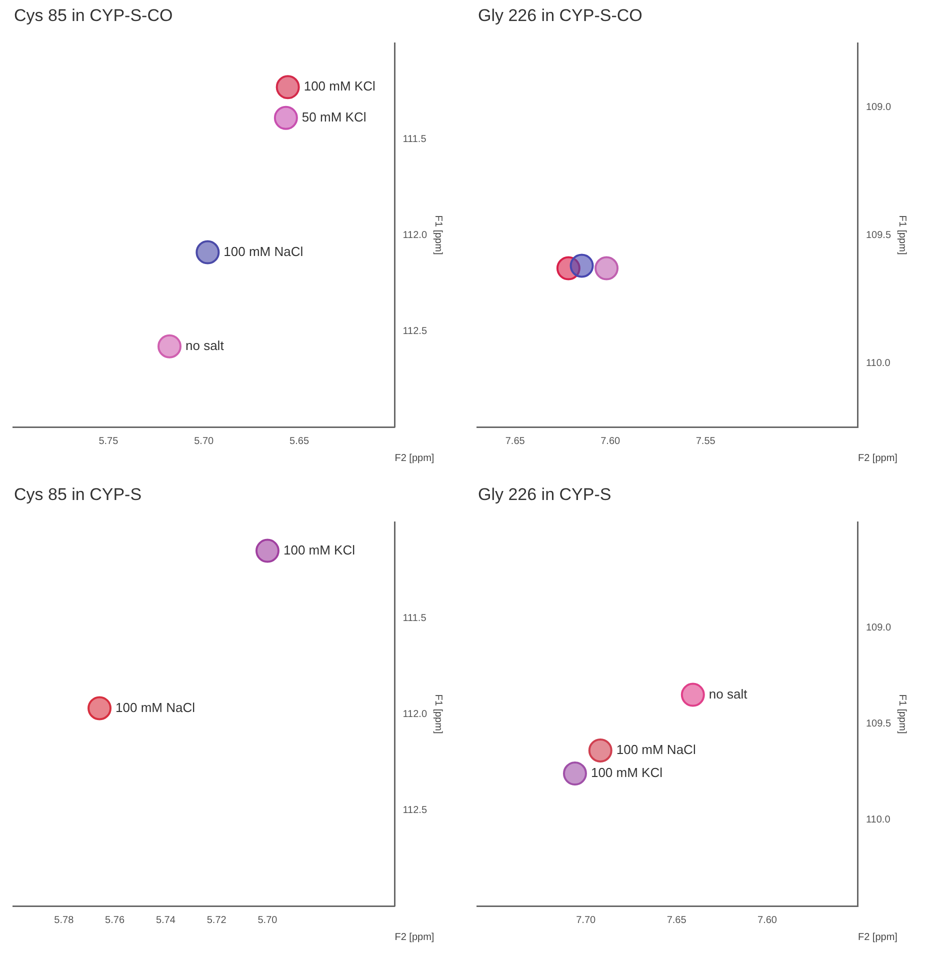  What do you see at coordinates (545, 495) in the screenshot?
I see `chart-title: Gly 226 in CYP-S` at bounding box center [545, 495].